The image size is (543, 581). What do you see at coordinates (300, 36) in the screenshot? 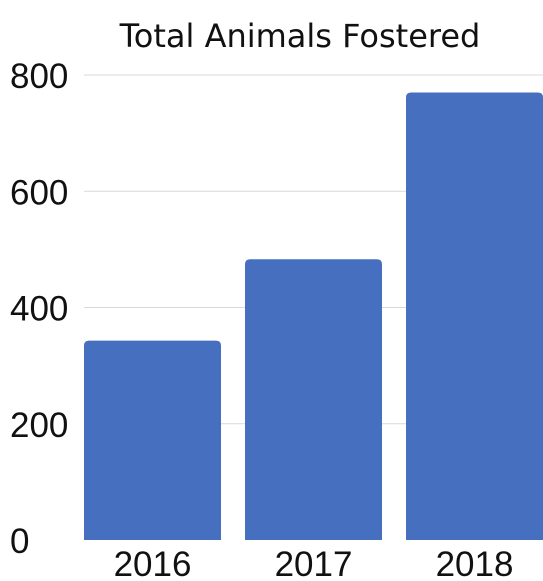
I see `chart-title: Total Animals Fostered` at bounding box center [300, 36].